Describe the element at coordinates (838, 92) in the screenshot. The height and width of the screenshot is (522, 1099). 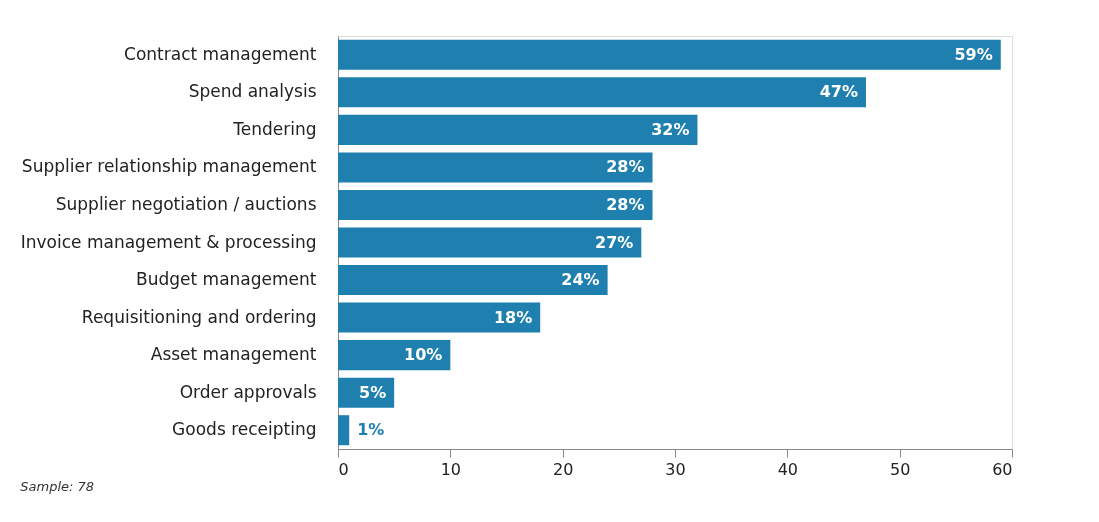
I see `data-label: 47%` at that location.